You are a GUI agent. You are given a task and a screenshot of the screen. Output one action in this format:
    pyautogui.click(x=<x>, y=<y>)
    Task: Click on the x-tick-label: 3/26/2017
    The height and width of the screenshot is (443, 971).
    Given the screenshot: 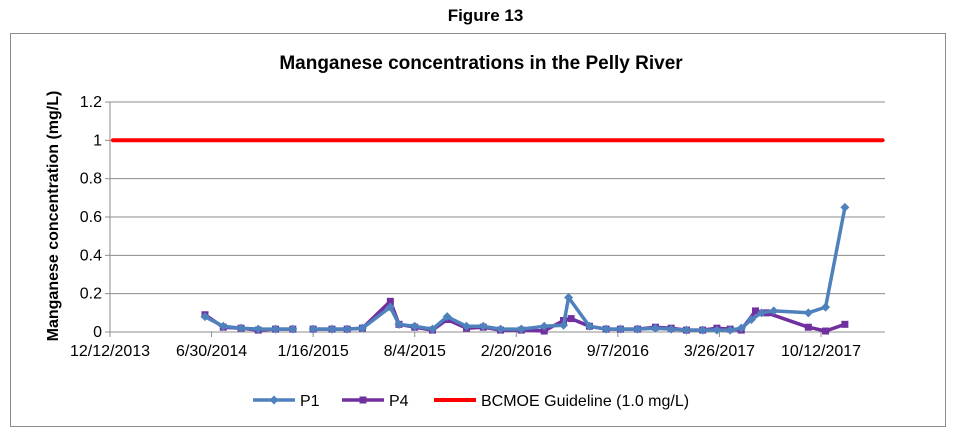 What is the action you would take?
    pyautogui.click(x=719, y=351)
    